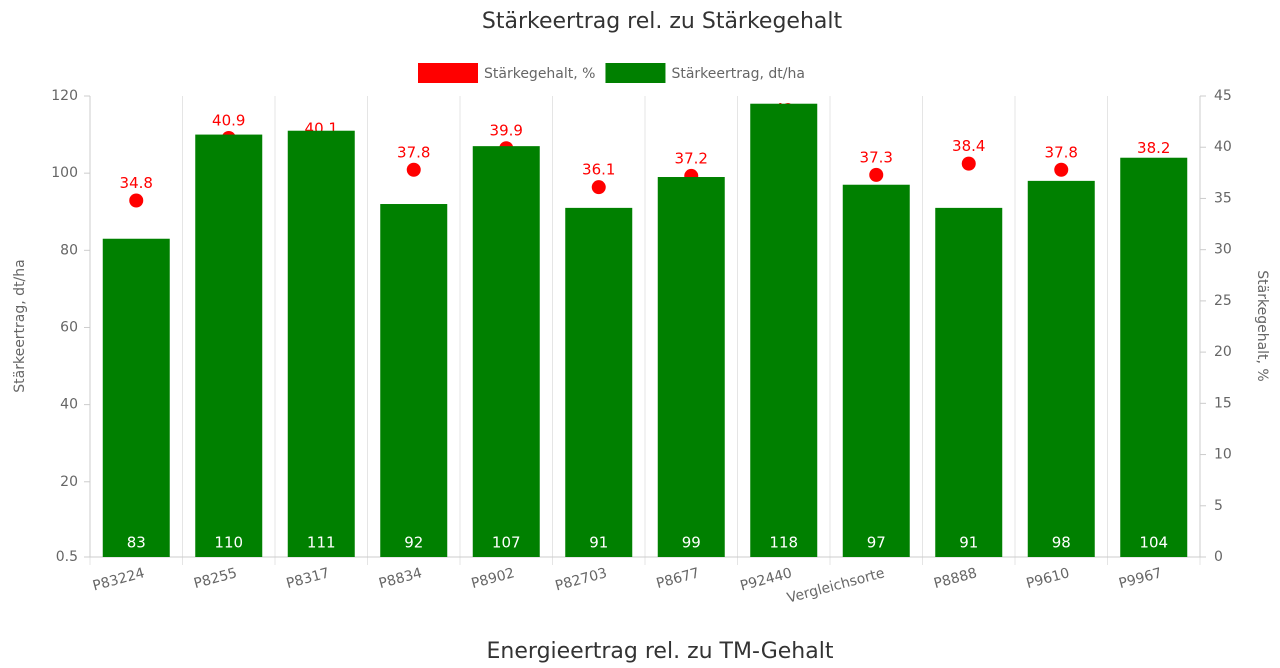  Describe the element at coordinates (118, 579) in the screenshot. I see `x-tick-label: P83224` at that location.